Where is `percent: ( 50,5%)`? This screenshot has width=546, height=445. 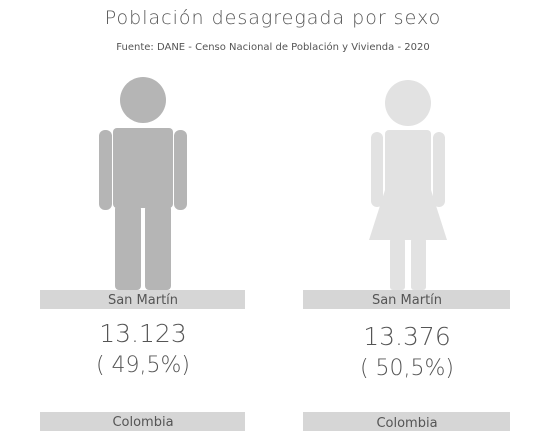 percent: ( 50,5%) is located at coordinates (407, 368).